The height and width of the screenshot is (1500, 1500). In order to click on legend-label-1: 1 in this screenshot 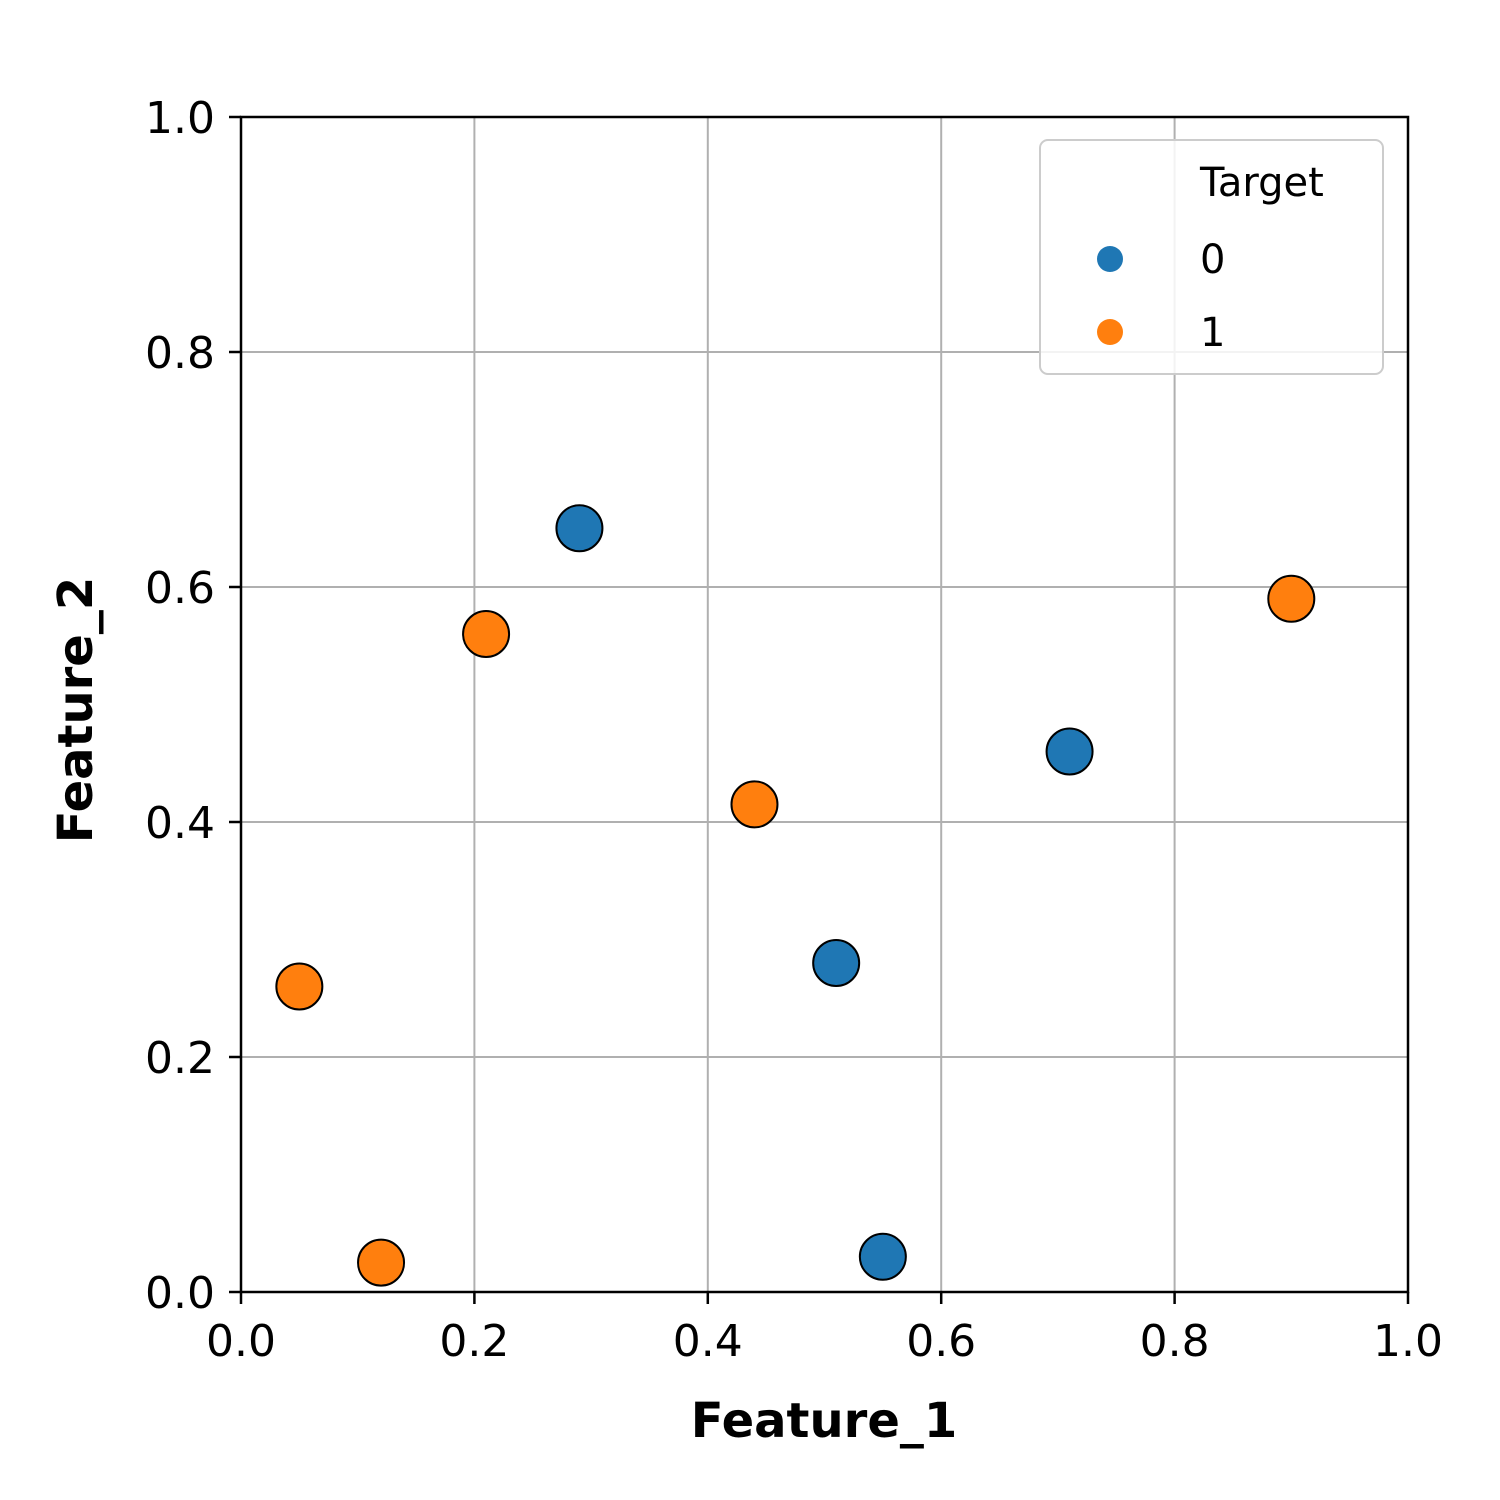, I will do `click(1212, 333)`.